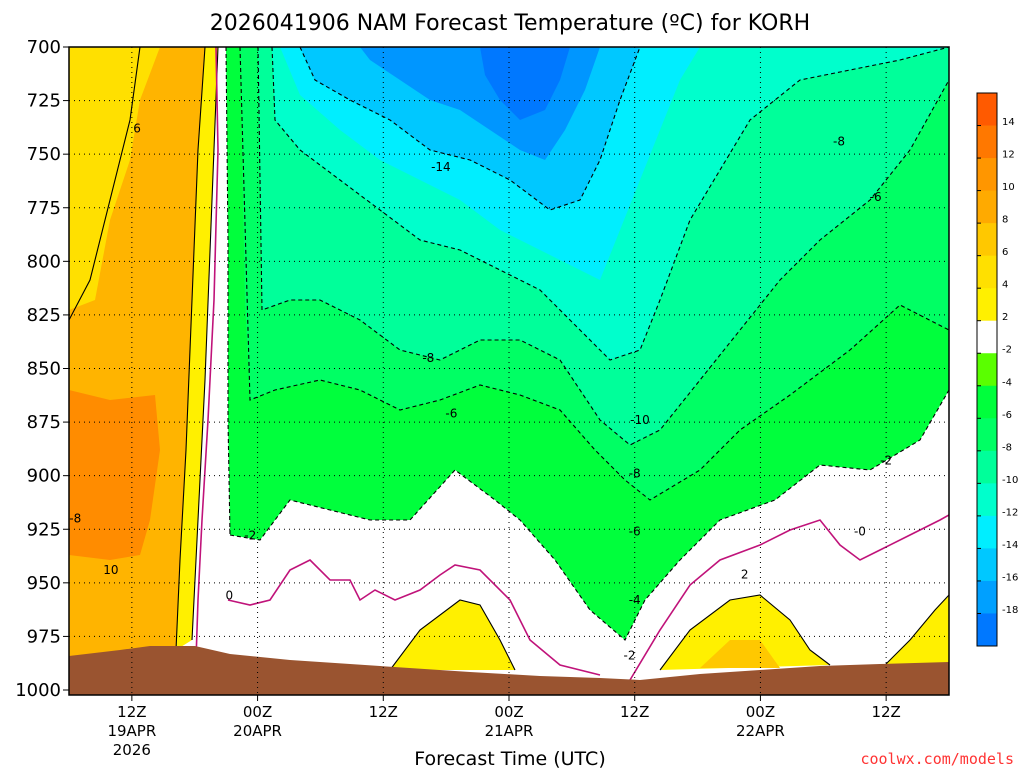  Describe the element at coordinates (44, 261) in the screenshot. I see `y-tick-label: 800` at that location.